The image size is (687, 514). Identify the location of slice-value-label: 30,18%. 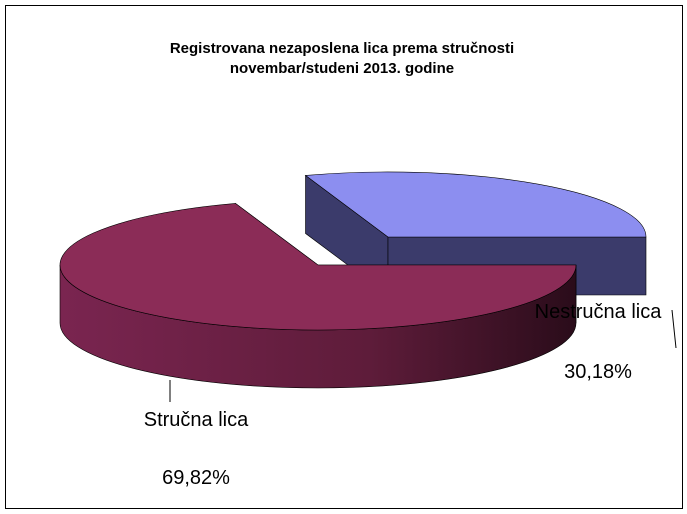
(598, 372).